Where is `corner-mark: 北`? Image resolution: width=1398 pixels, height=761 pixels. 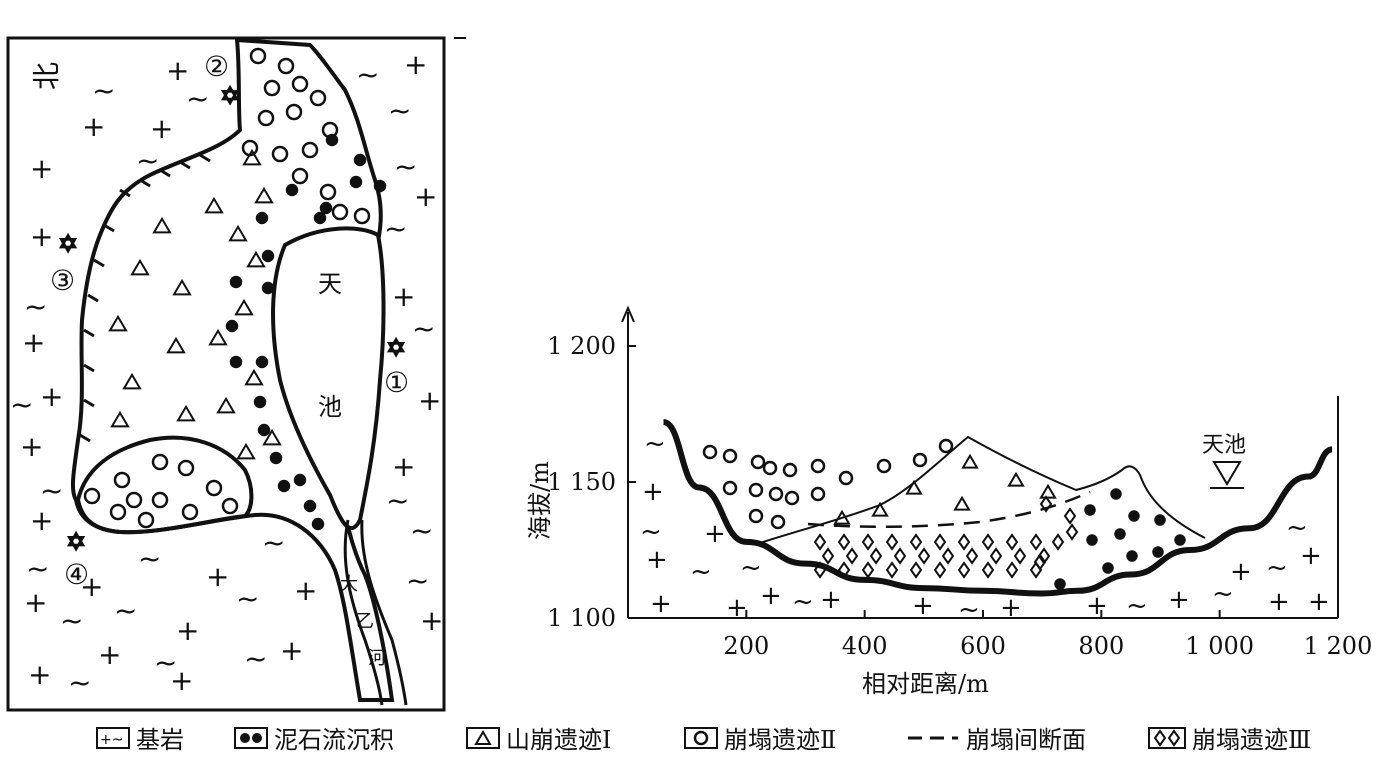
corner-mark: 北 is located at coordinates (46, 76).